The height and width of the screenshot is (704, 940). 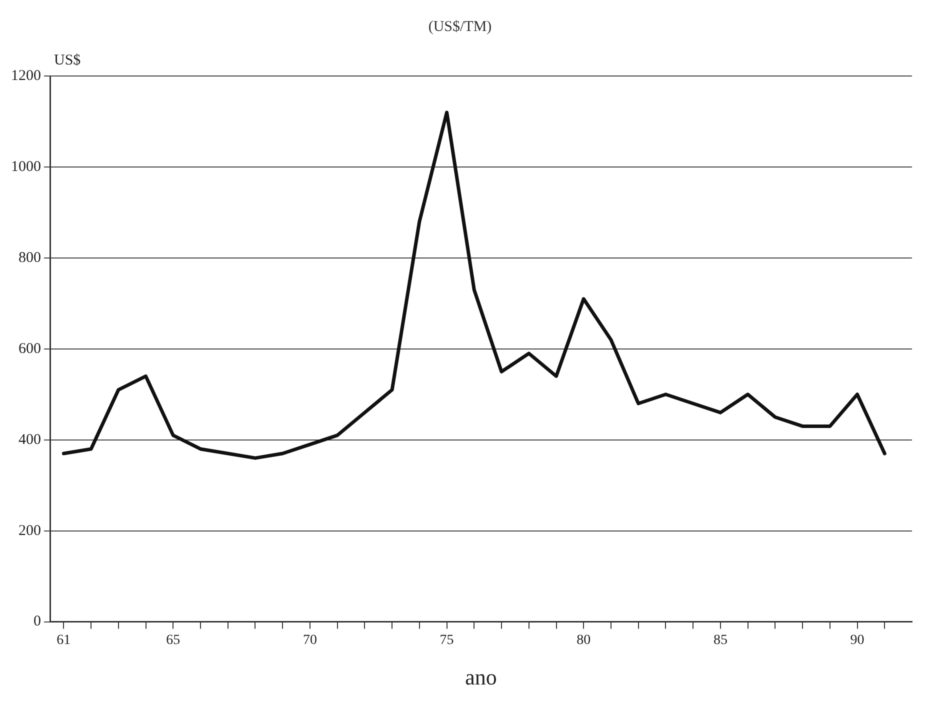 What do you see at coordinates (583, 640) in the screenshot?
I see `x-tick-label: 80` at bounding box center [583, 640].